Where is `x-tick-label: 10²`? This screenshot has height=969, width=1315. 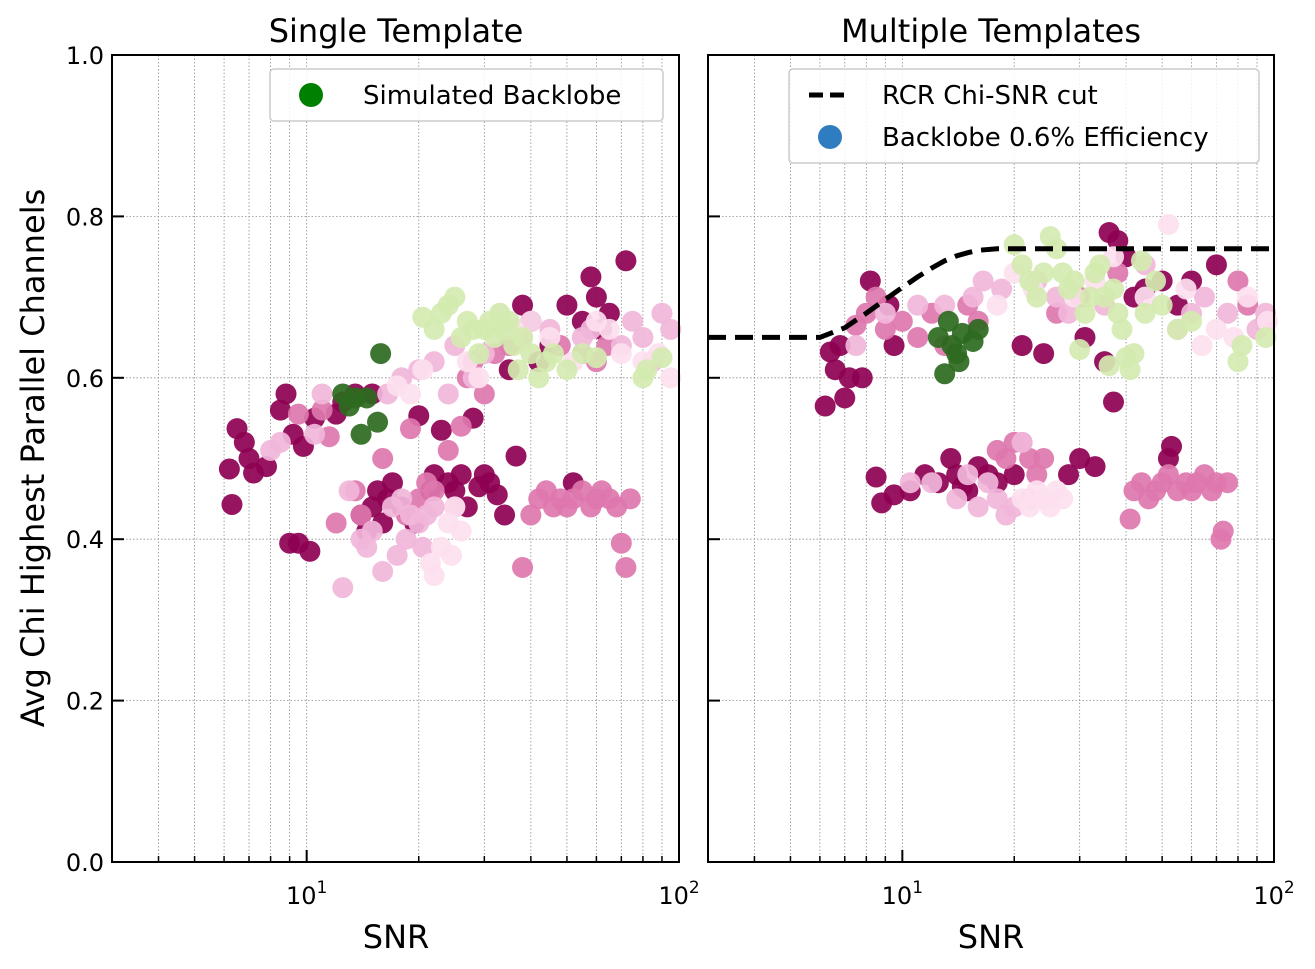 x-tick-label: 10² is located at coordinates (678, 894).